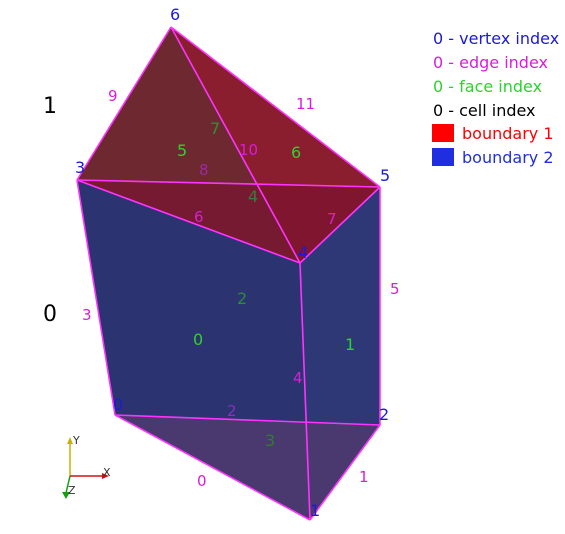 The image size is (565, 534). I want to click on vertex-label-1: 1, so click(315, 510).